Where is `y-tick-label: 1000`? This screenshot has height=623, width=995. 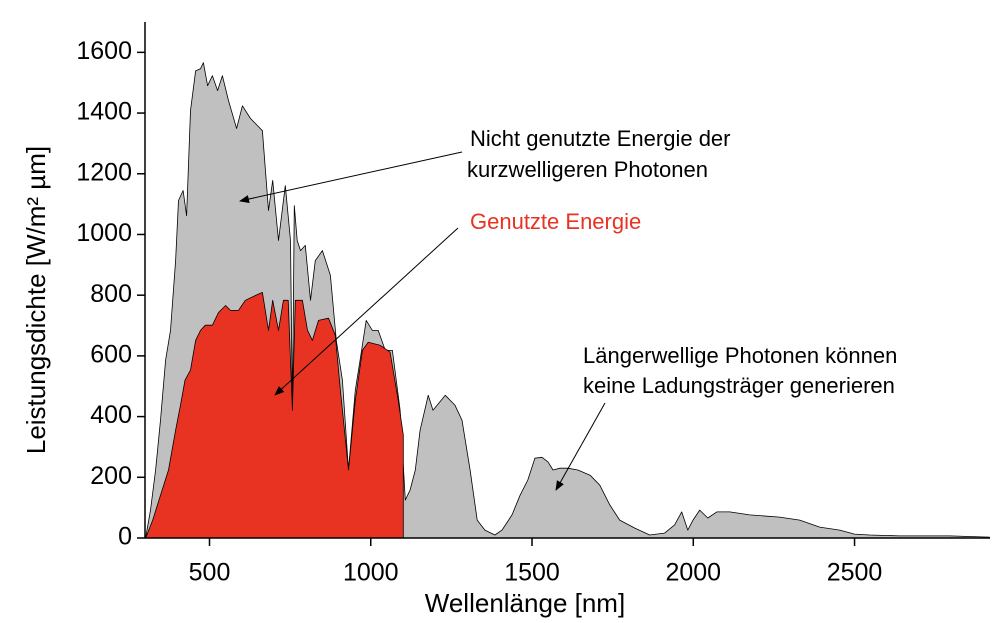 y-tick-label: 1000 is located at coordinates (104, 233).